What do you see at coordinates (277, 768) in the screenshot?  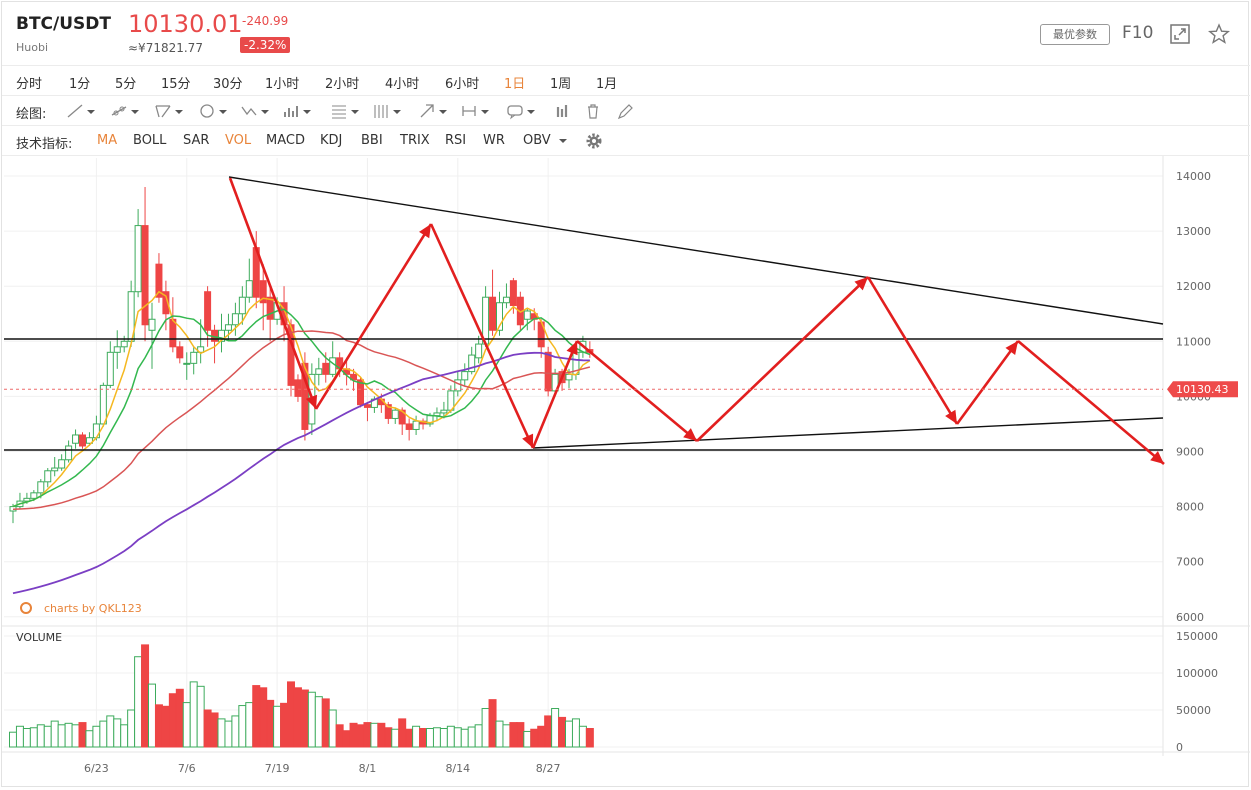 I see `x-tick-label: 7/19` at bounding box center [277, 768].